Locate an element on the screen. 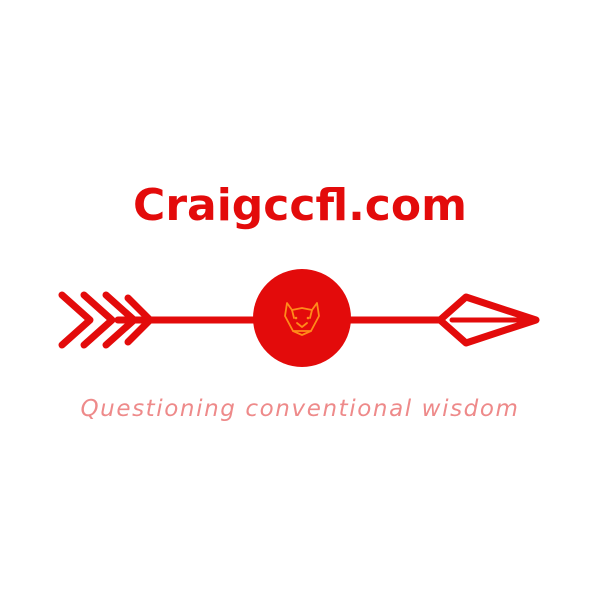  arrowhead is located at coordinates (488, 320).